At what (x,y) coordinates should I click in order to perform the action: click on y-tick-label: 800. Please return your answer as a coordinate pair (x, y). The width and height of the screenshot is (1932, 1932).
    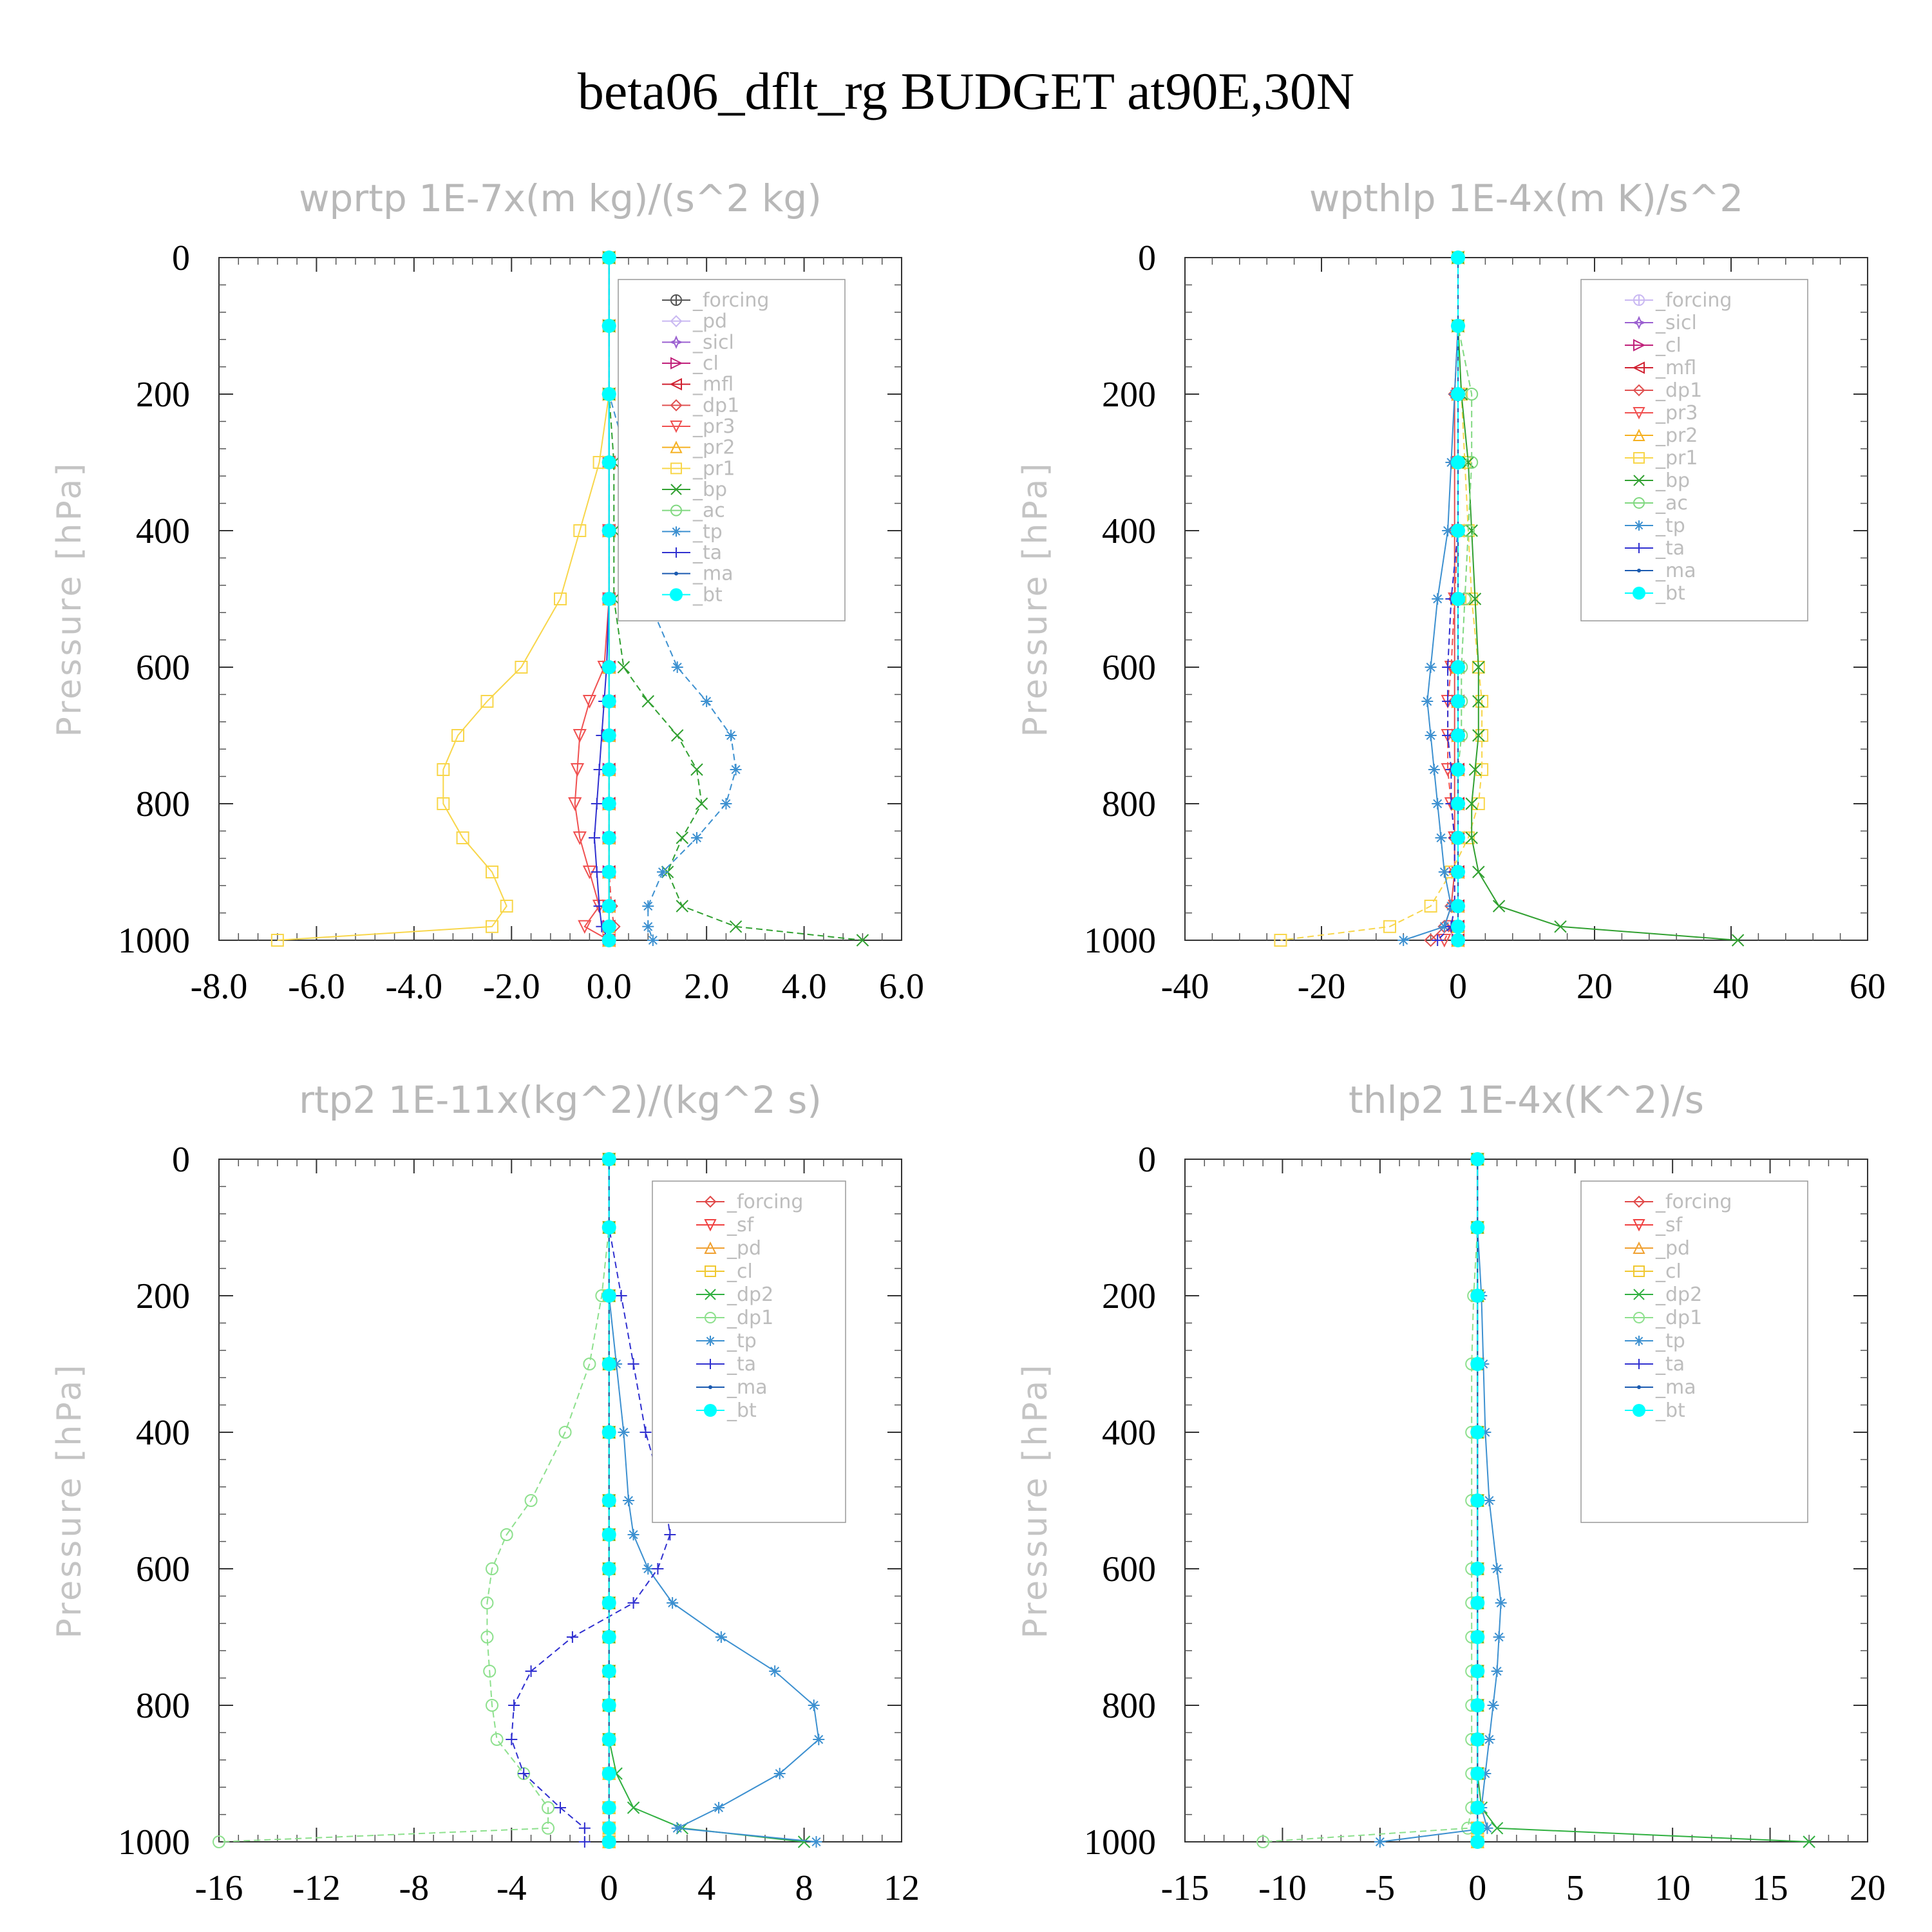
    Looking at the image, I should click on (163, 1706).